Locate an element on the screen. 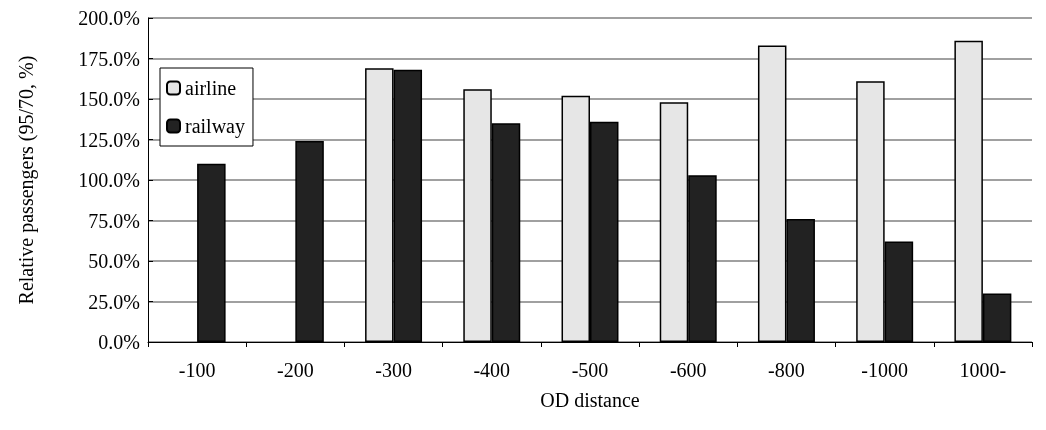 The height and width of the screenshot is (430, 1046). y-tick-label: 0.0% is located at coordinates (119, 342).